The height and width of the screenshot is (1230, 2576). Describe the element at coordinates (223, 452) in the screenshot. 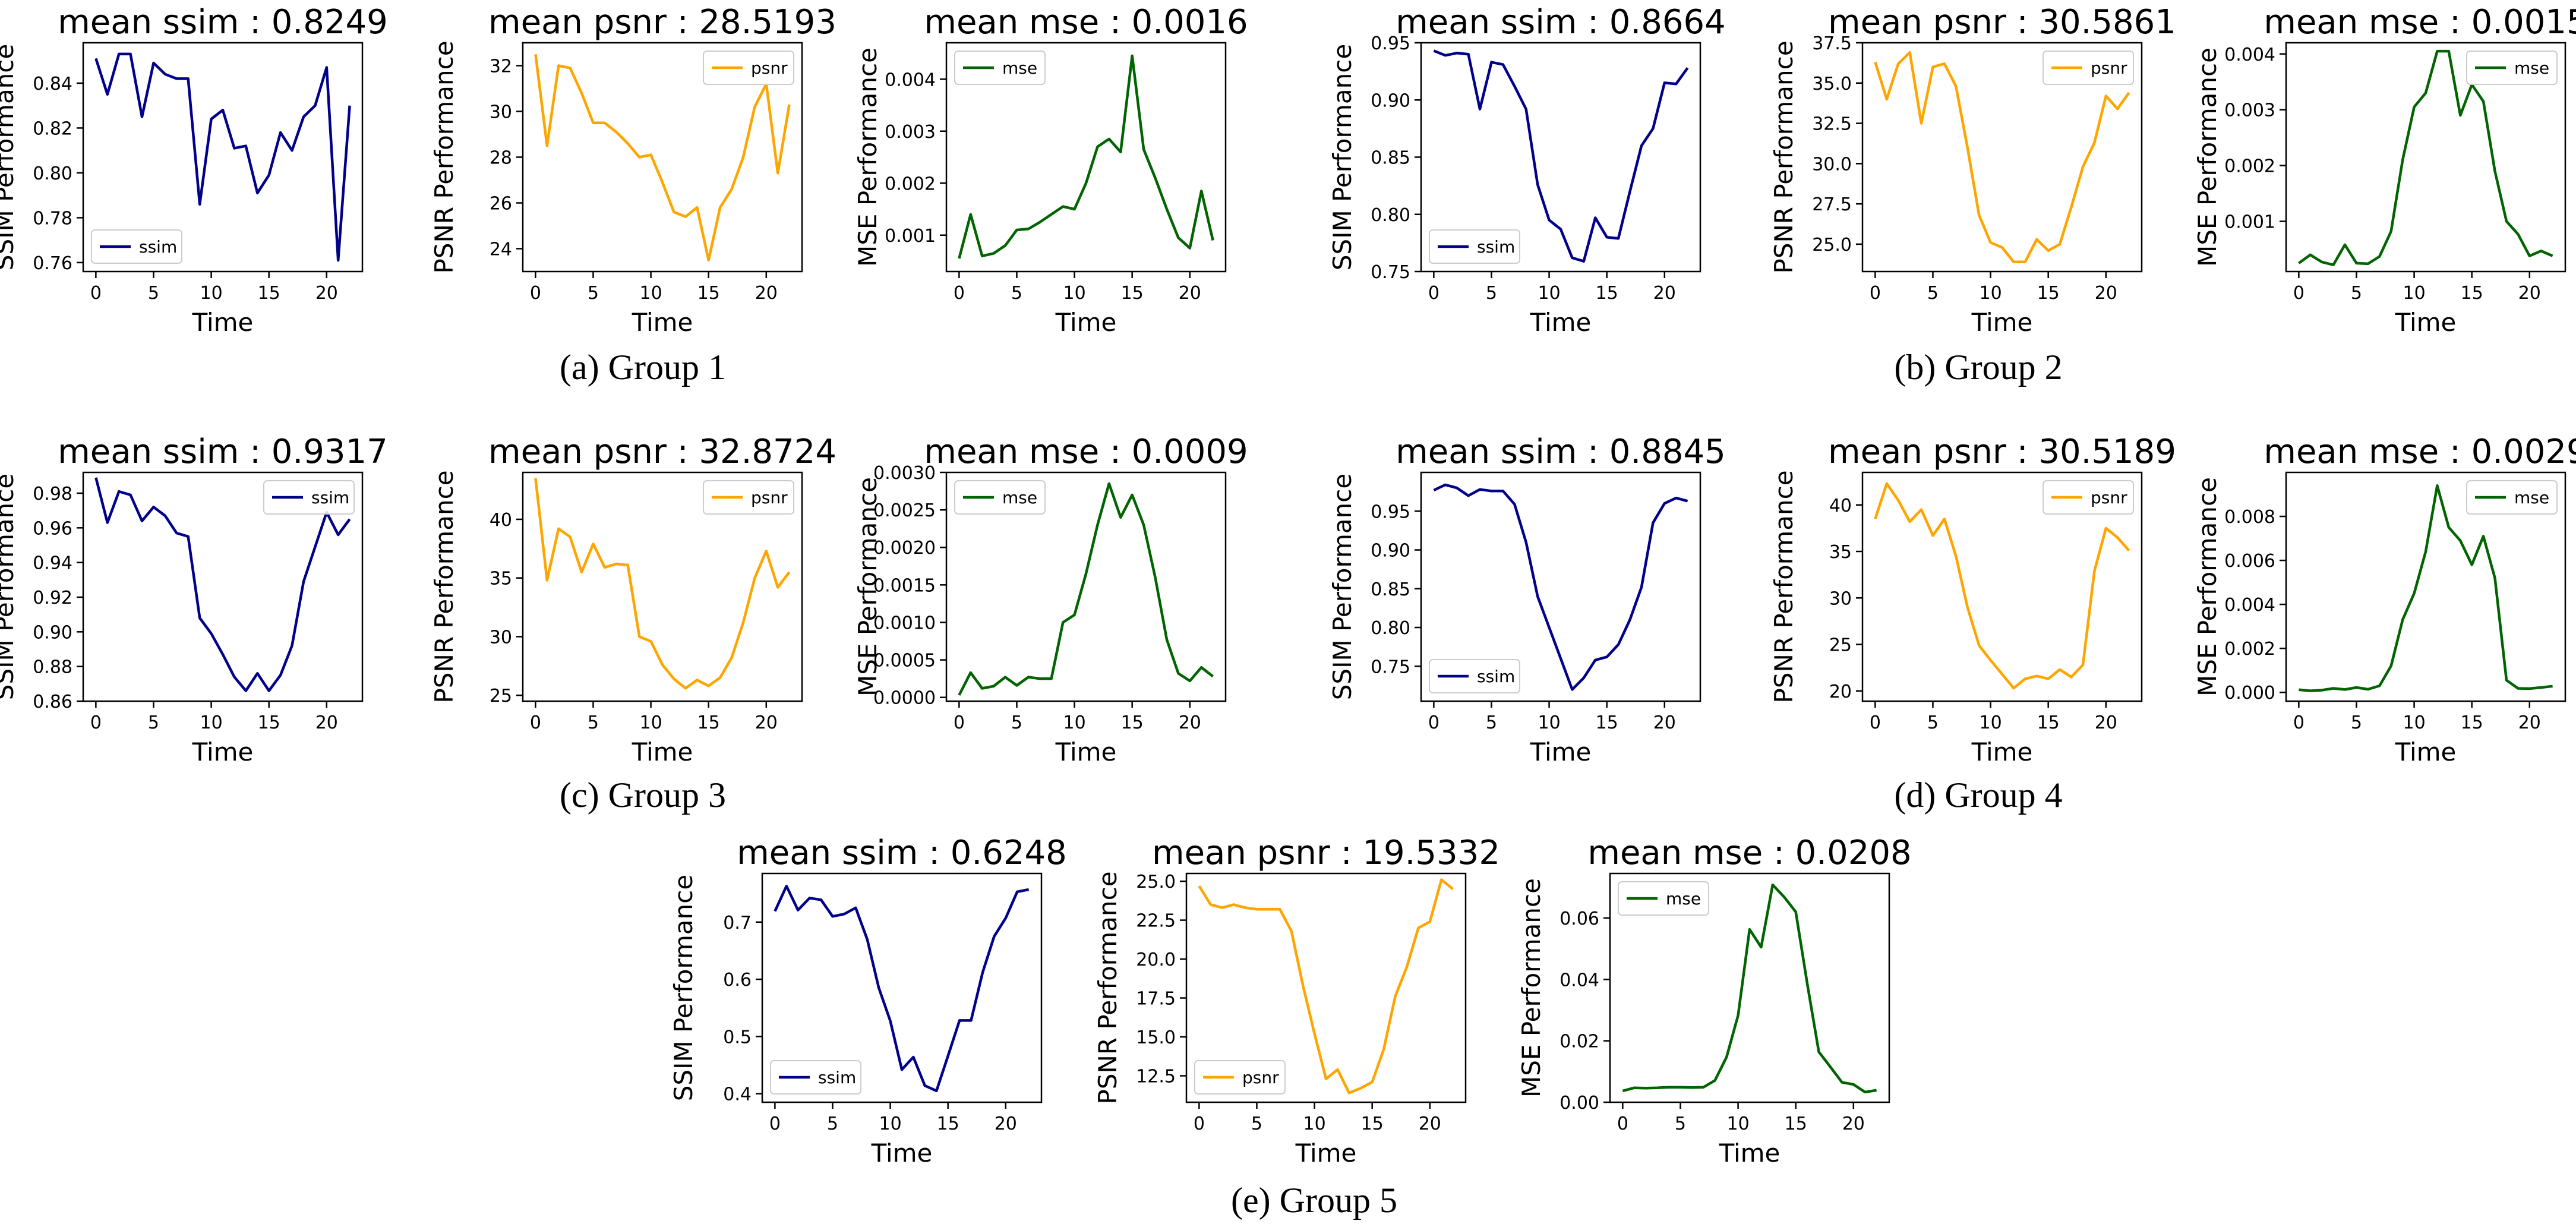

I see `chart-title: mean ssim : 0.9317` at that location.